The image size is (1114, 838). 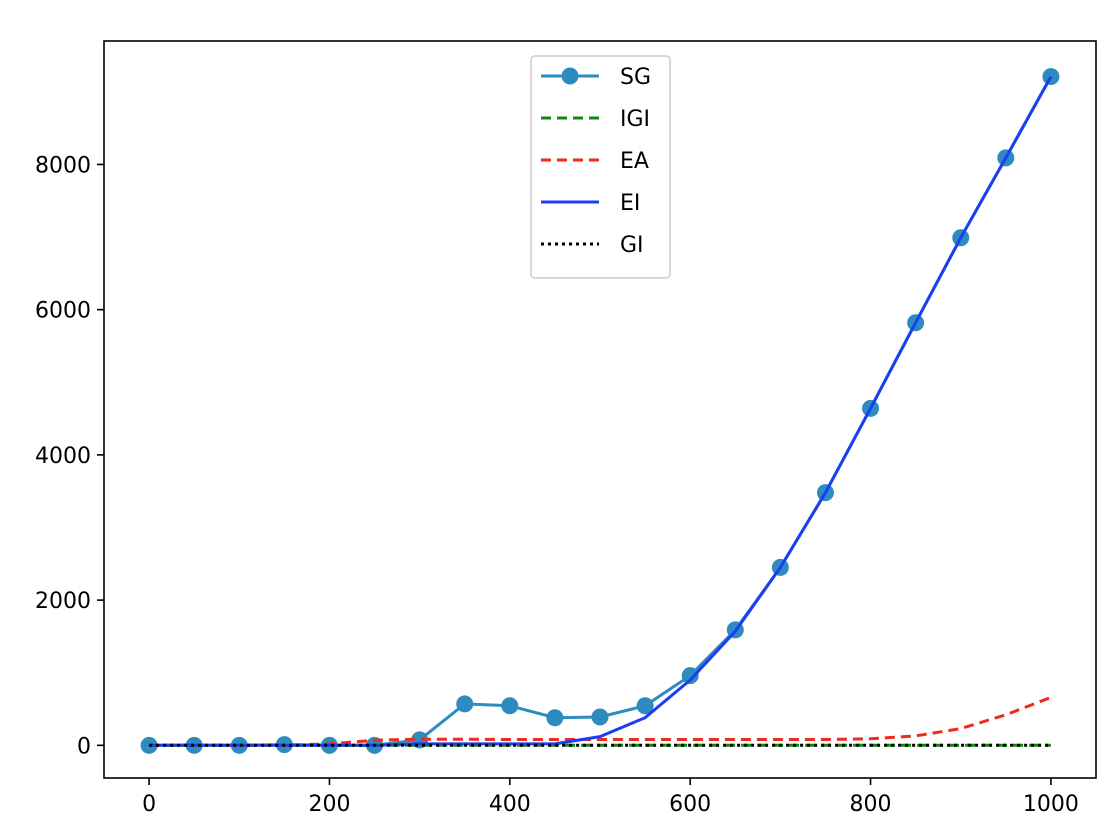 What do you see at coordinates (63, 311) in the screenshot?
I see `y-tick-label: 6000` at bounding box center [63, 311].